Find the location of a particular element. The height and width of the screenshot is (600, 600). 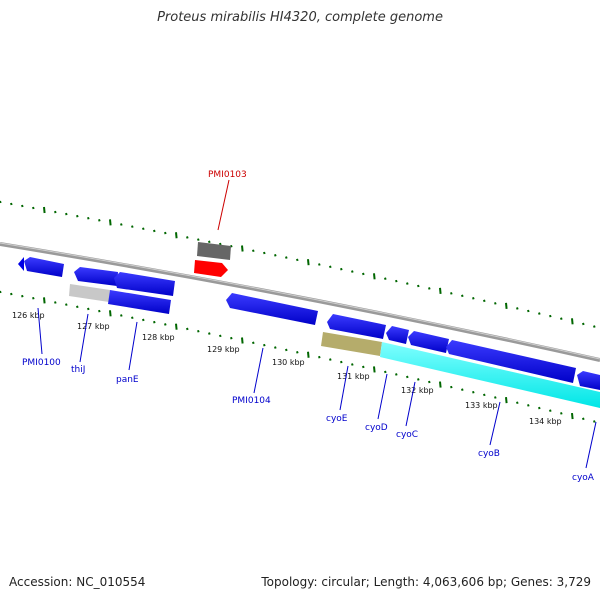

gene-cyoA-feature is located at coordinates (588, 380).